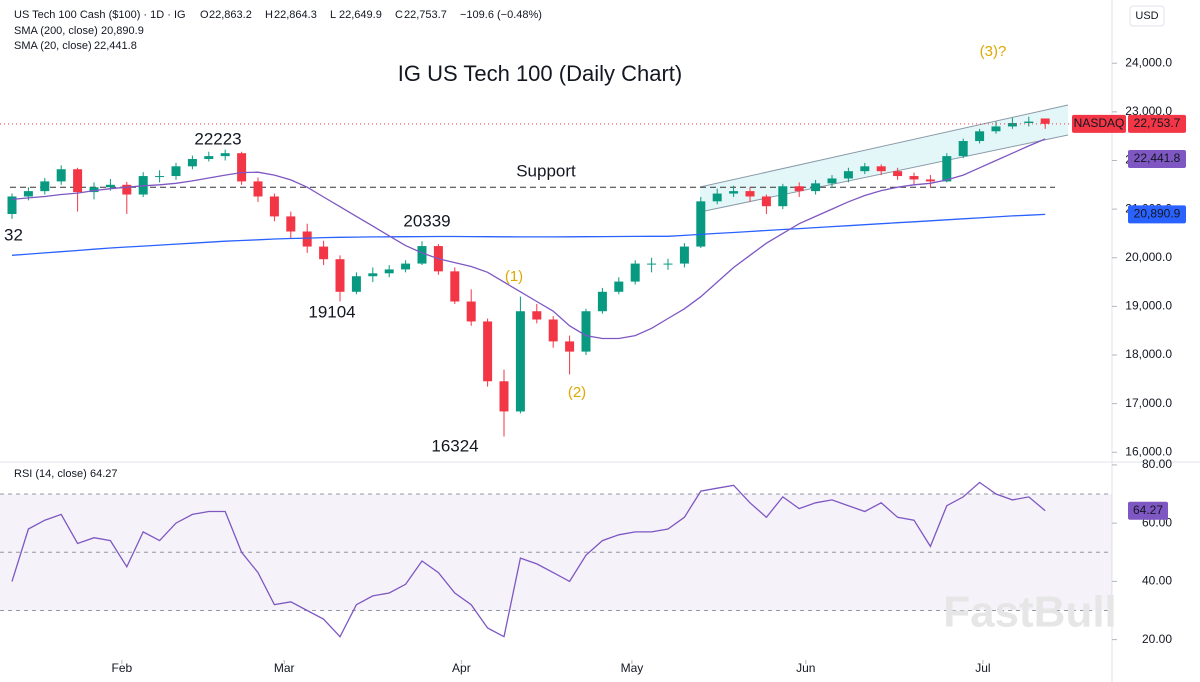 This screenshot has width=1200, height=682. I want to click on ohlc-value: 22,864.3, so click(295, 15).